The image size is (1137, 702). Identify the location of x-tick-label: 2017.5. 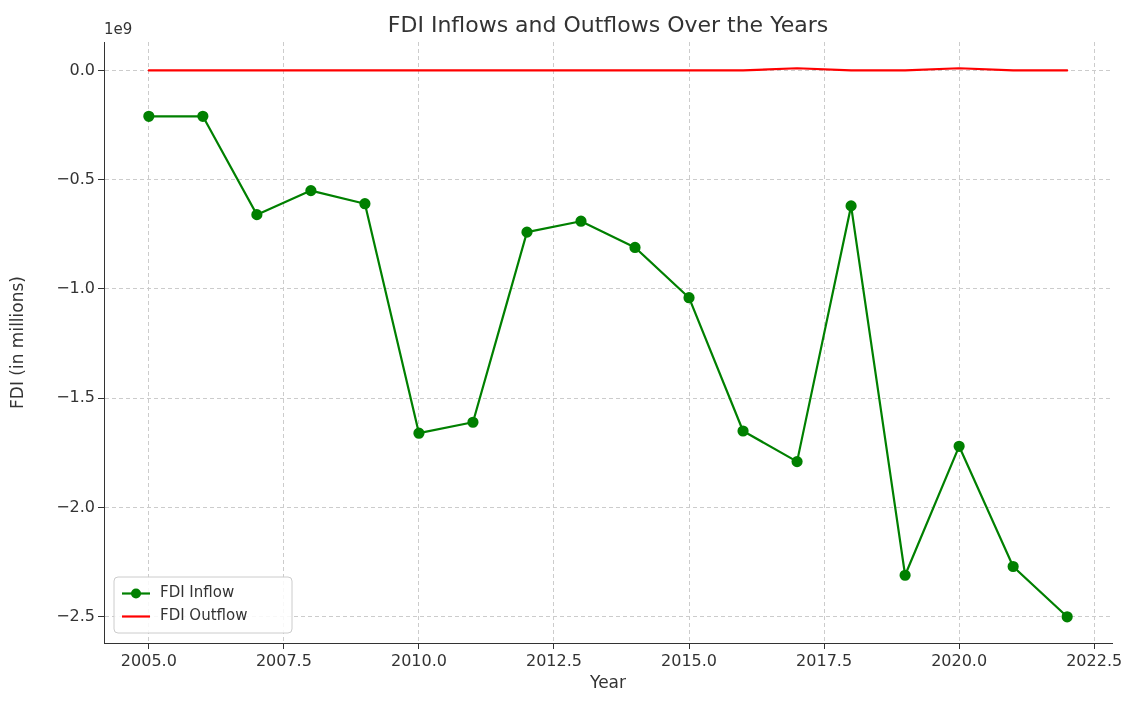
(824, 660).